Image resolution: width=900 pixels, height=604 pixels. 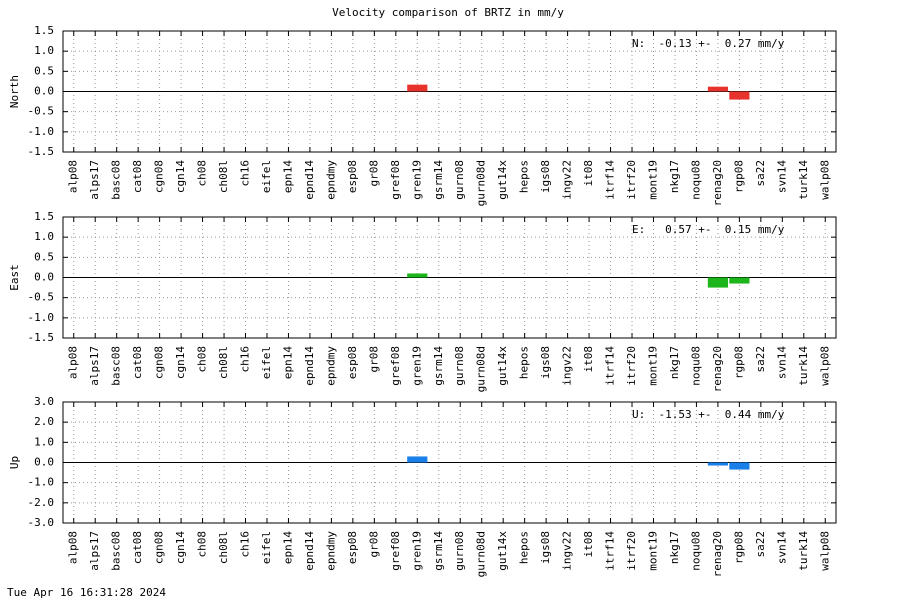 What do you see at coordinates (202, 173) in the screenshot?
I see `x-tick-label: ch08` at bounding box center [202, 173].